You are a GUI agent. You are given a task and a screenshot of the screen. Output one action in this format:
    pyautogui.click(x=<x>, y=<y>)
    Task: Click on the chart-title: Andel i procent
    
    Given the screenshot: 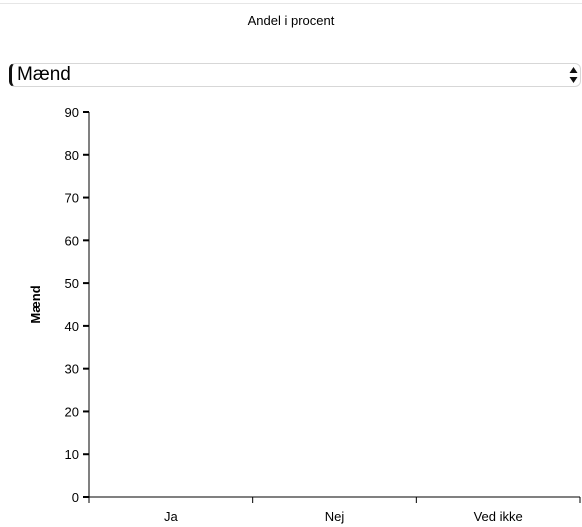 What is the action you would take?
    pyautogui.click(x=291, y=20)
    